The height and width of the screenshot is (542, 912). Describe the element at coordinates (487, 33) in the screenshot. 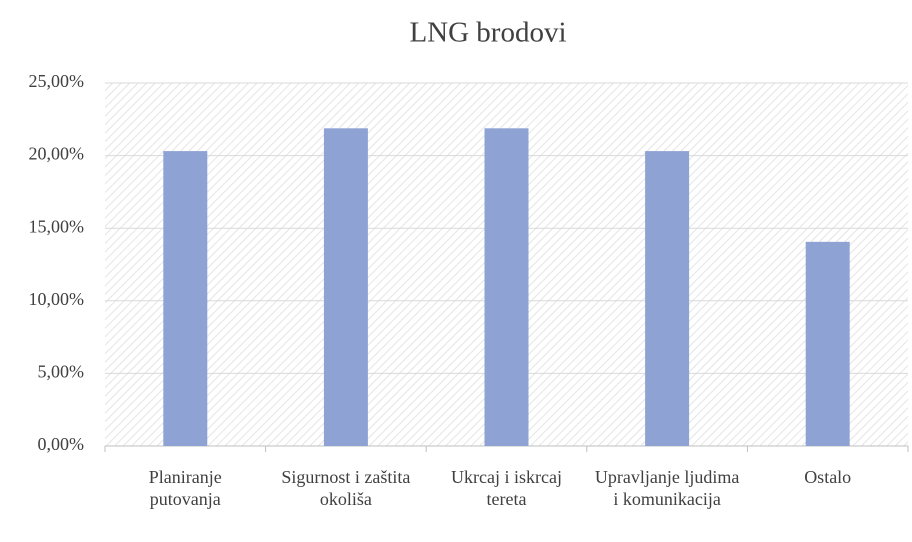

I see `chart-title: LNG brodovi` at that location.